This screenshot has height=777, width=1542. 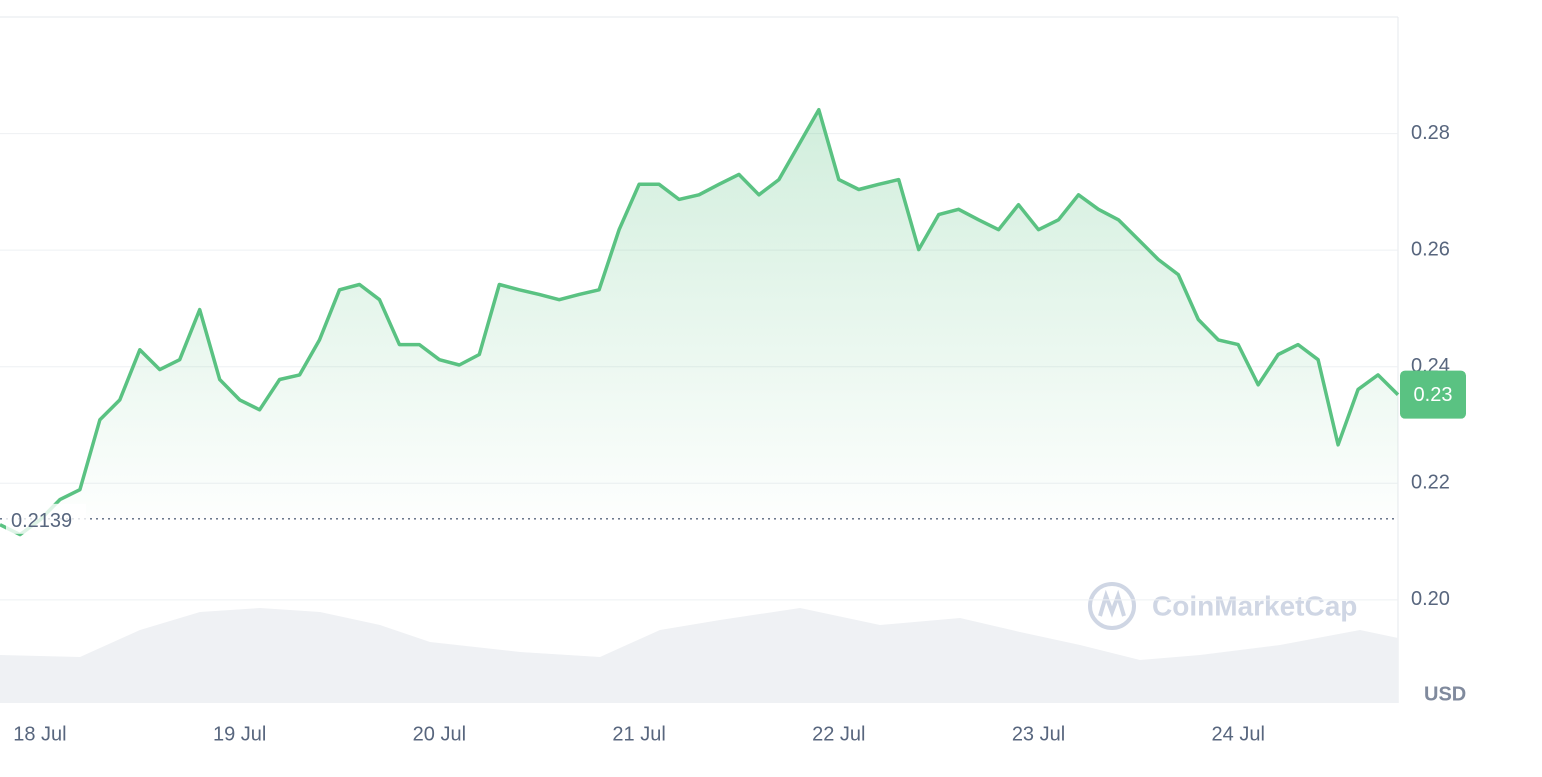 I want to click on price-badge-label: 0.23, so click(x=1433, y=395).